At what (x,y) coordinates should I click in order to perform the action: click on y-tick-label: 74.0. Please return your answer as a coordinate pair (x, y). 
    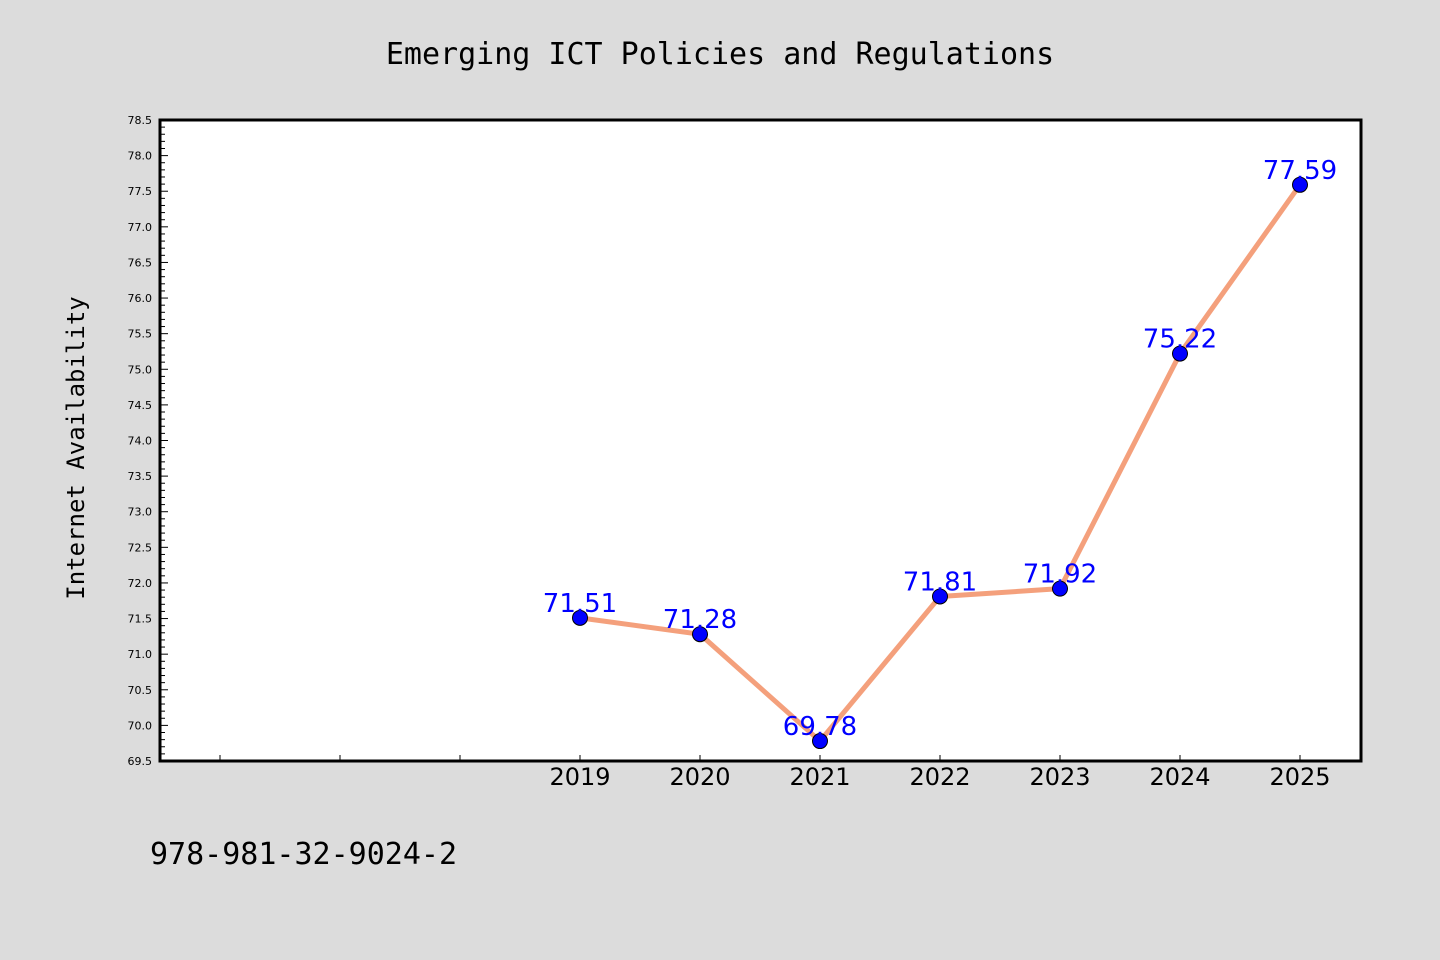
    Looking at the image, I should click on (140, 441).